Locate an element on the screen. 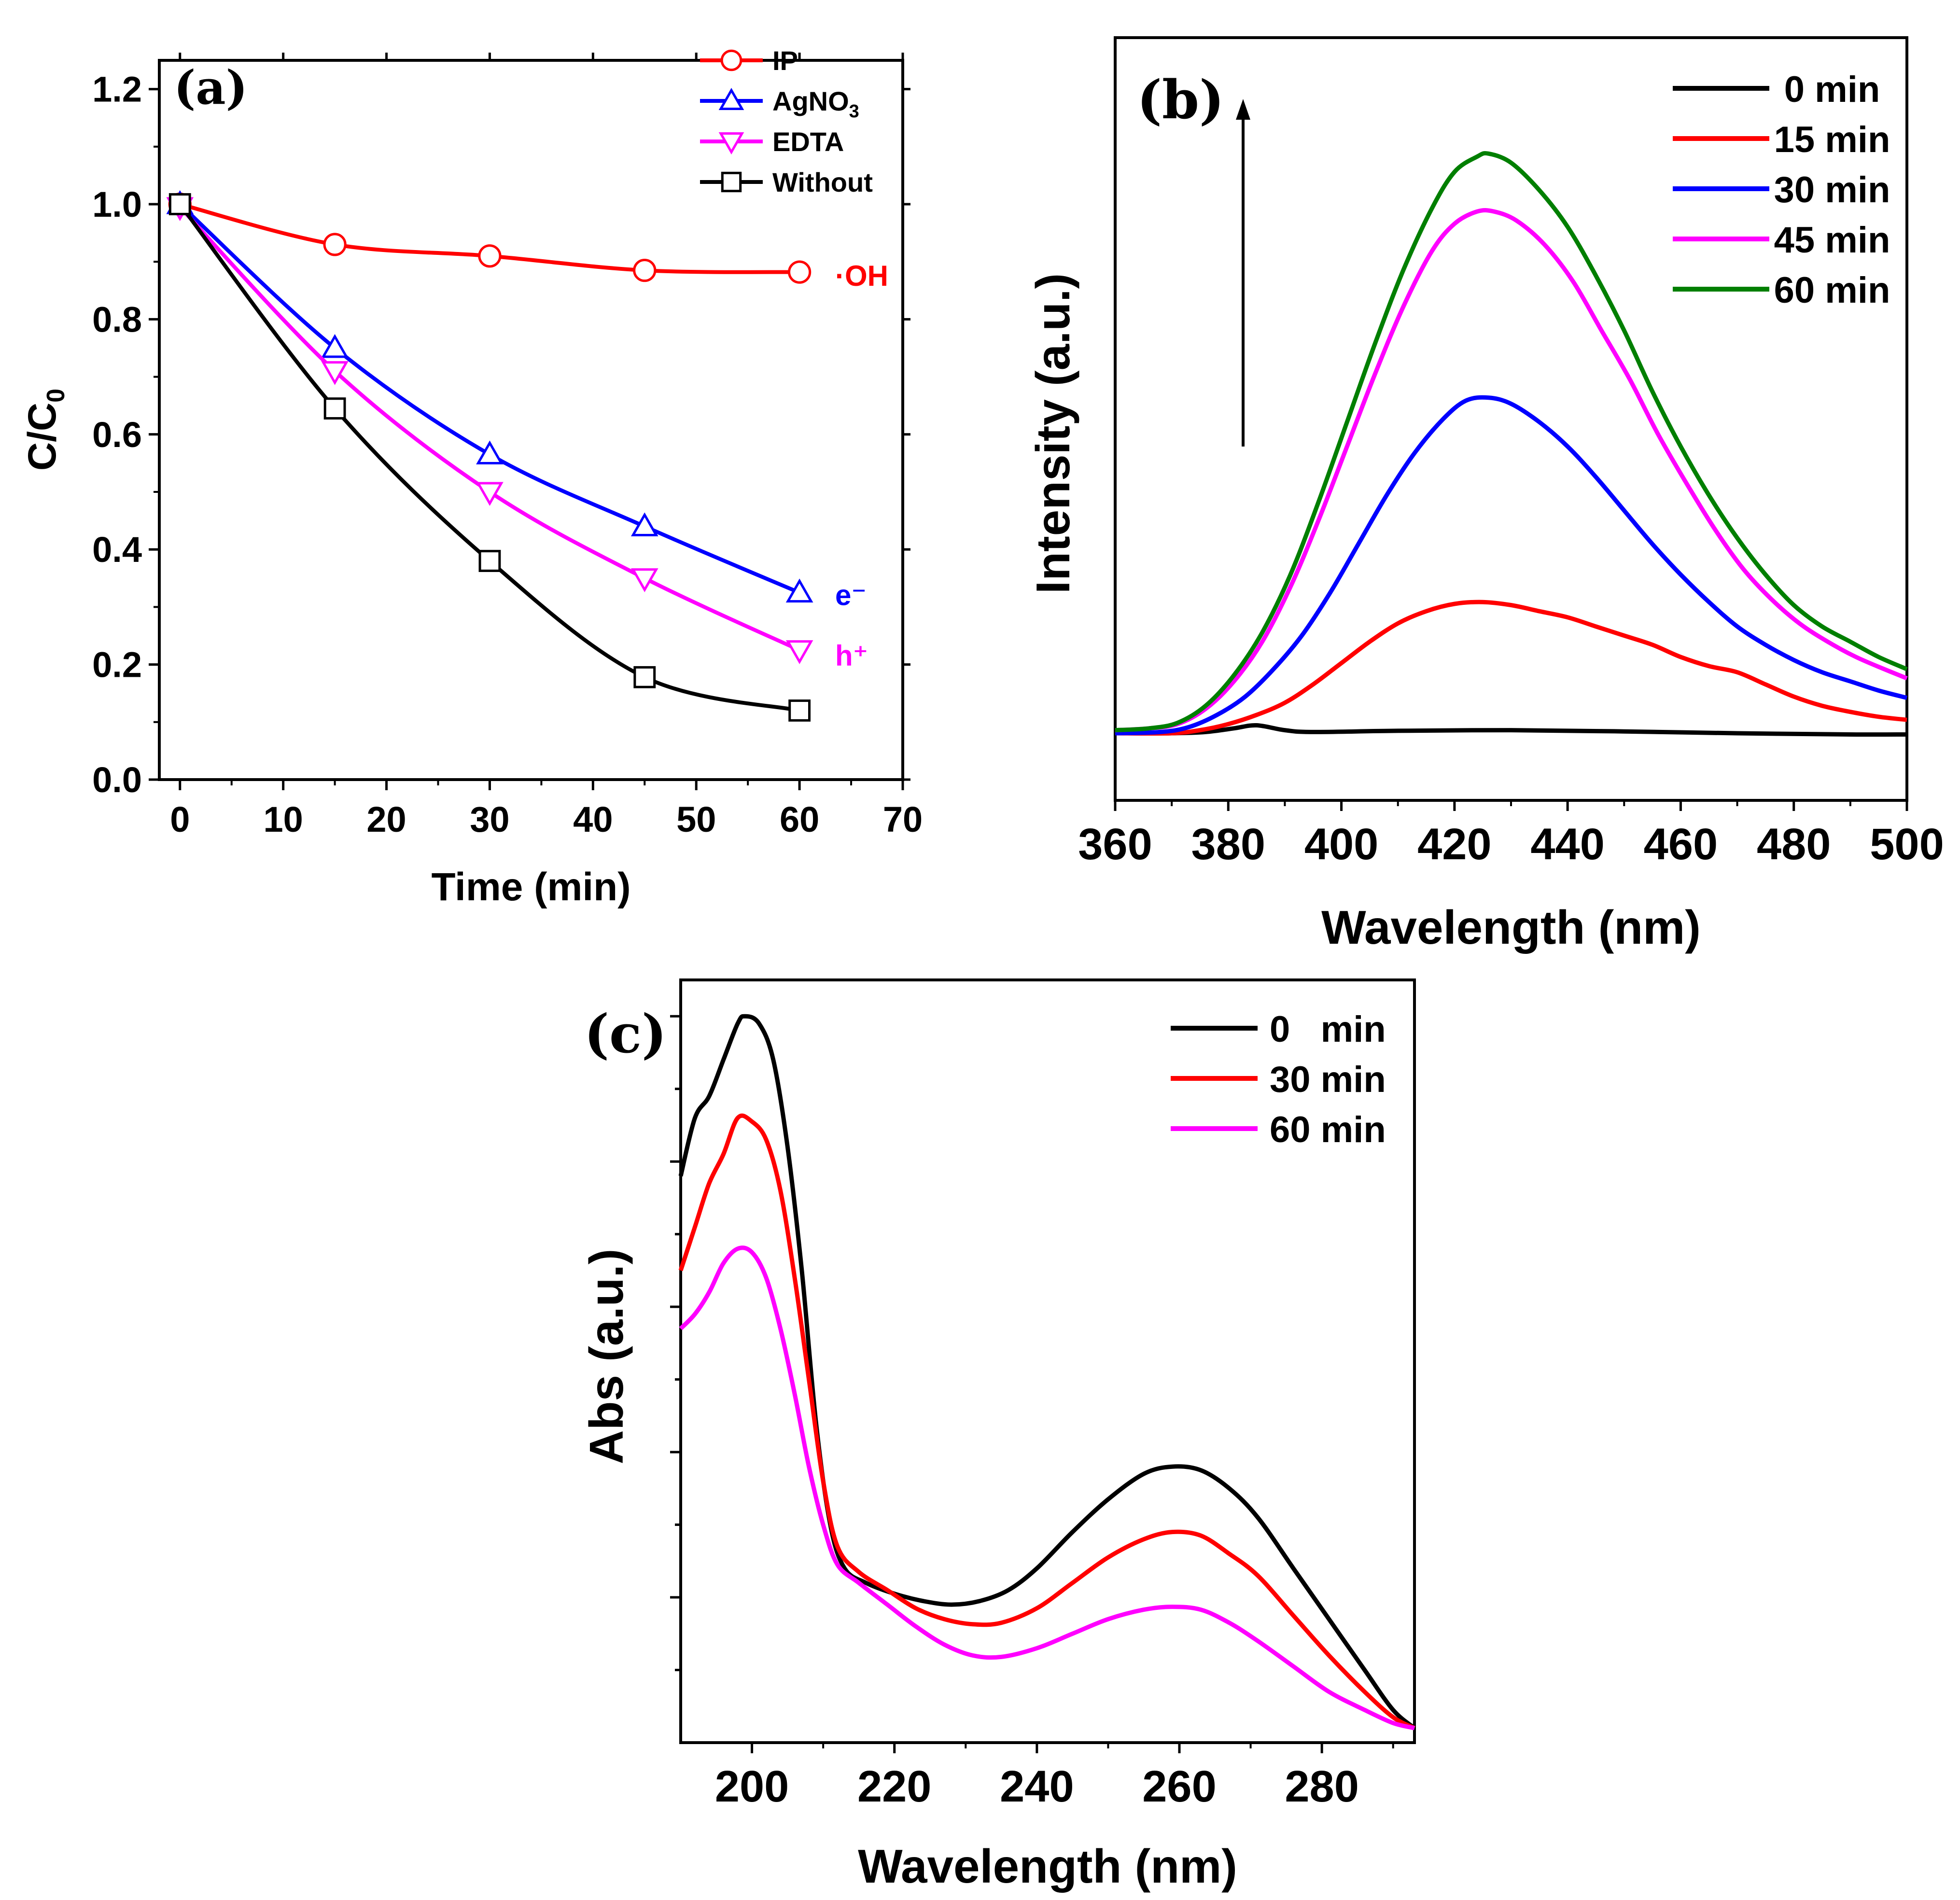  y-axis-label-sub: 0 is located at coordinates (56, 396).